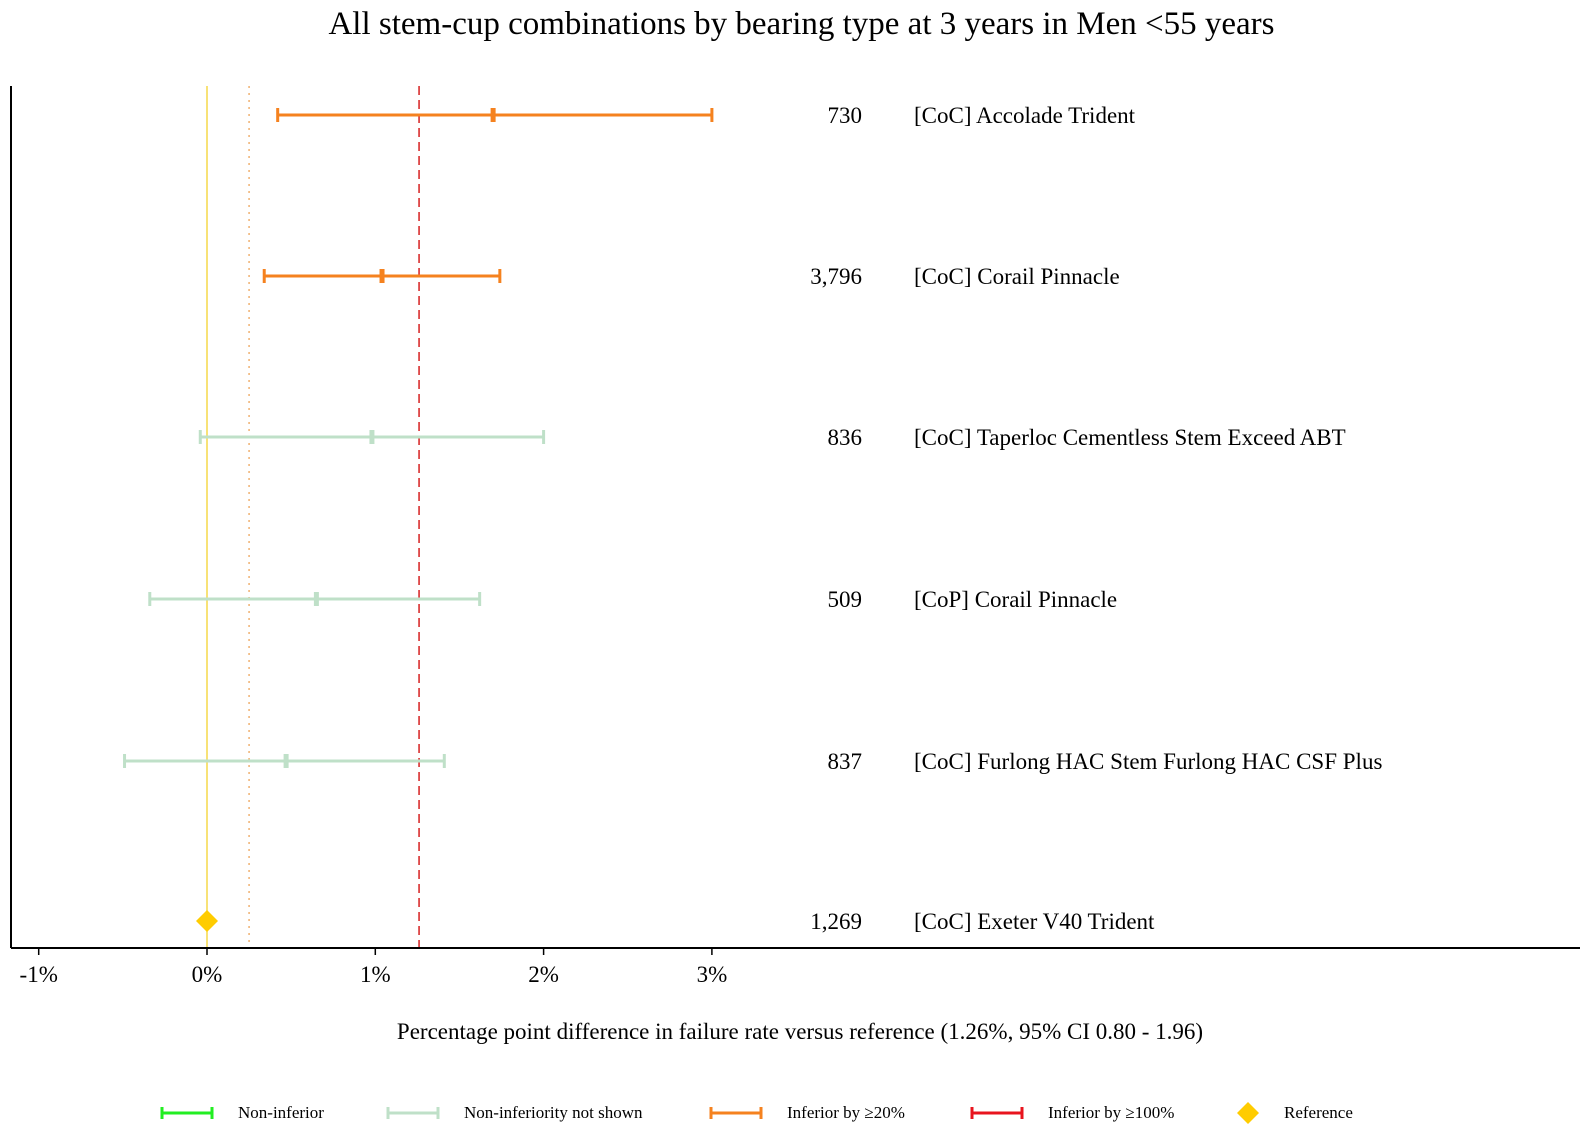  Describe the element at coordinates (845, 599) in the screenshot. I see `row-count: 509` at that location.